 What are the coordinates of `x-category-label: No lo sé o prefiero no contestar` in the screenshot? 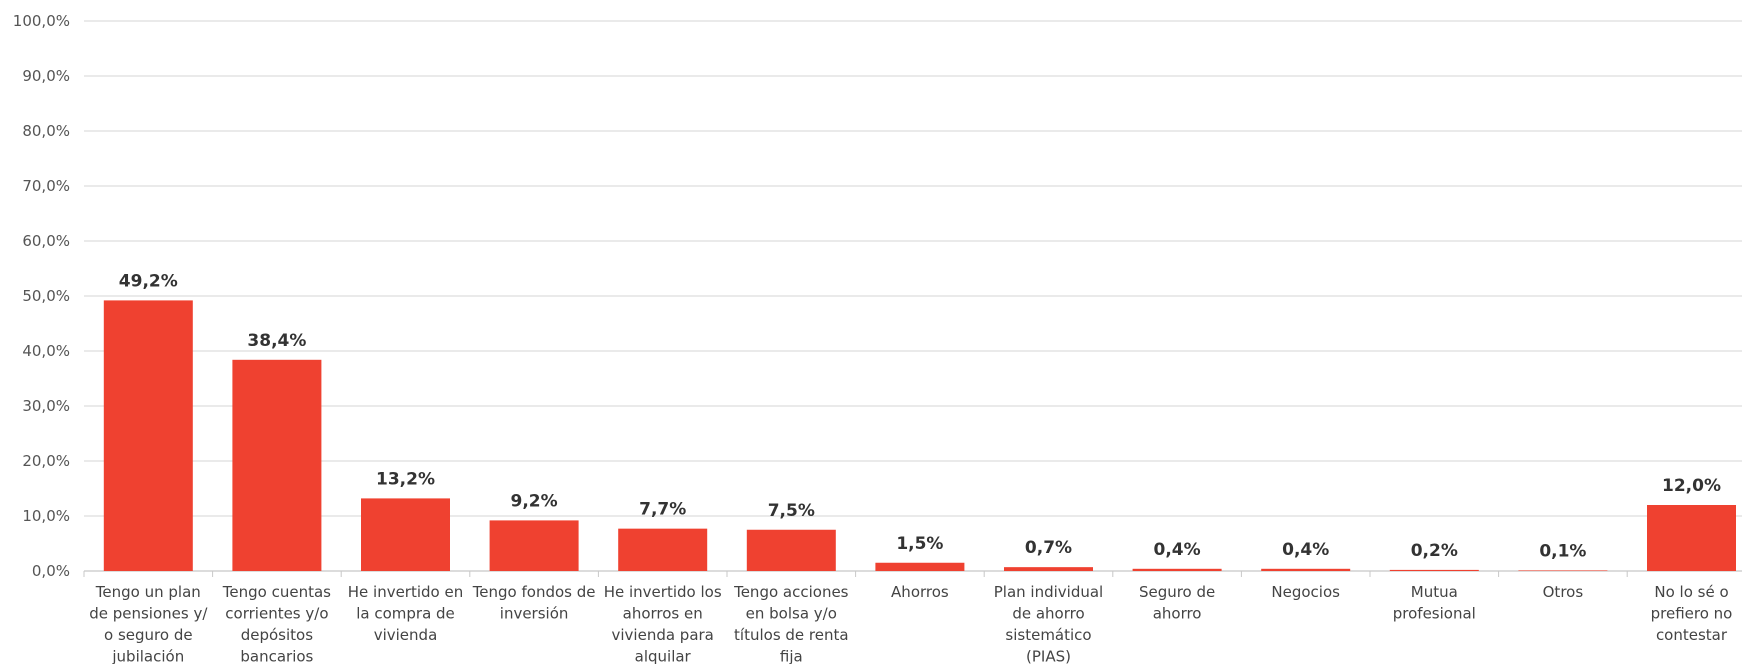 It's located at (1692, 613).